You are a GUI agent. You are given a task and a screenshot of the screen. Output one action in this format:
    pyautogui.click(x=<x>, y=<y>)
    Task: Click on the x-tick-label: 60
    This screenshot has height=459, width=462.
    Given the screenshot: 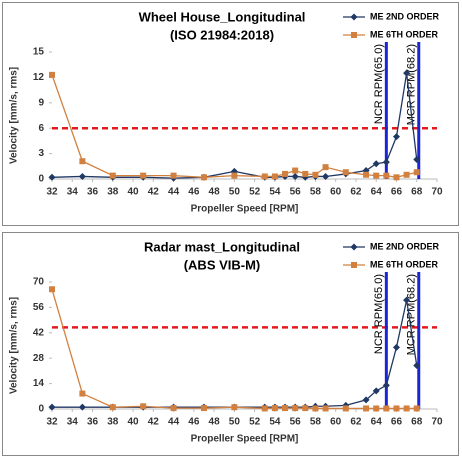 What is the action you would take?
    pyautogui.click(x=336, y=192)
    